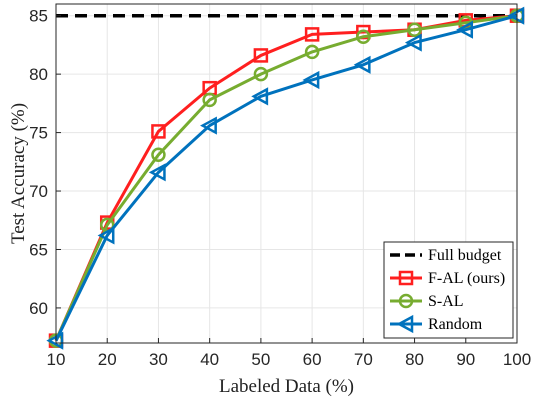  What do you see at coordinates (455, 324) in the screenshot?
I see `legend-label: Random` at bounding box center [455, 324].